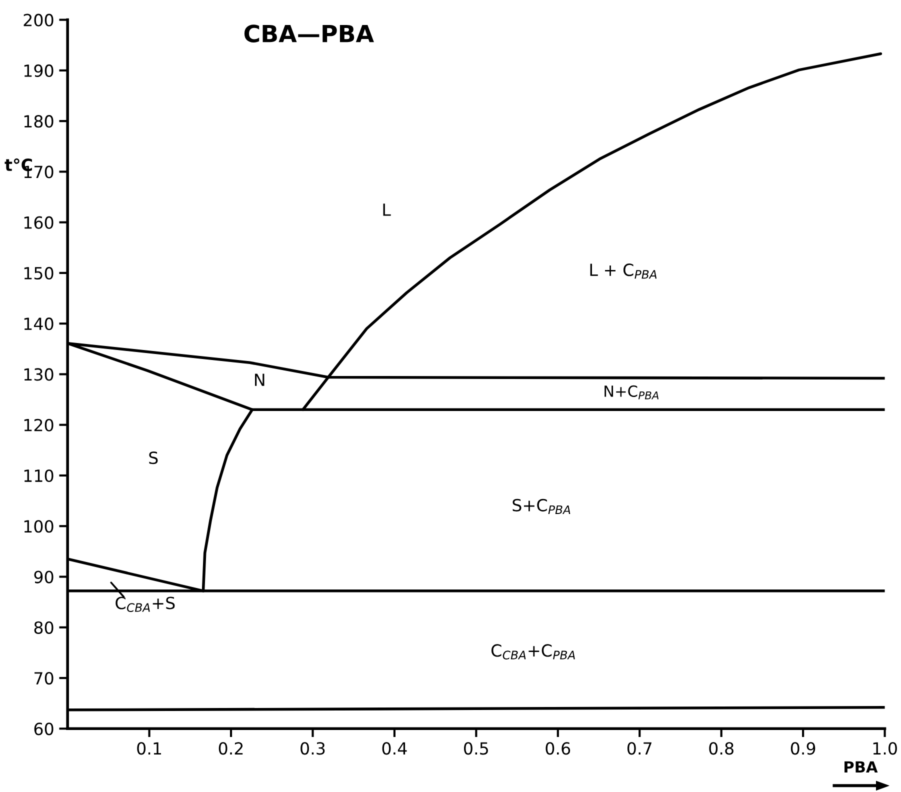  What do you see at coordinates (387, 210) in the screenshot?
I see `annotation: L` at bounding box center [387, 210].